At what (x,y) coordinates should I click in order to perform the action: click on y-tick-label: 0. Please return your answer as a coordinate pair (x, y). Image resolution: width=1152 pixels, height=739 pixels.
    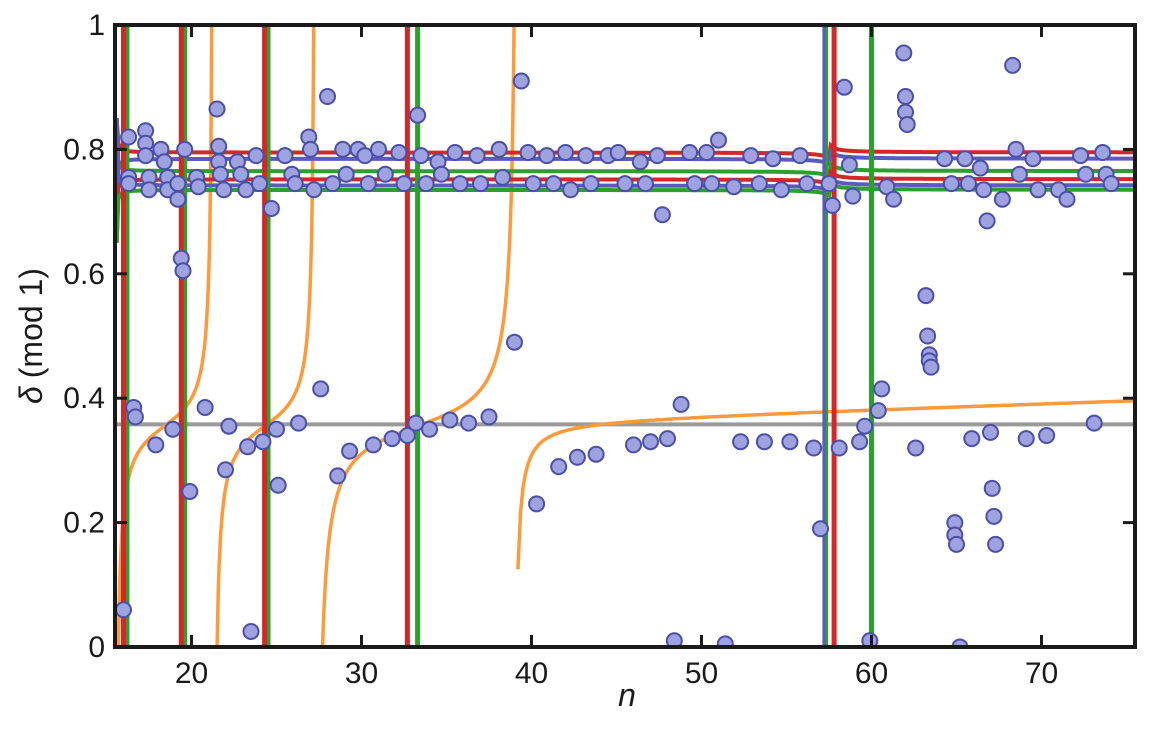
    Looking at the image, I should click on (96, 647).